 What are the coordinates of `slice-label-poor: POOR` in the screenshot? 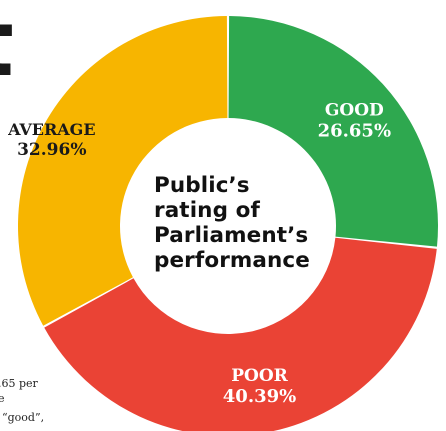 It's located at (259, 376).